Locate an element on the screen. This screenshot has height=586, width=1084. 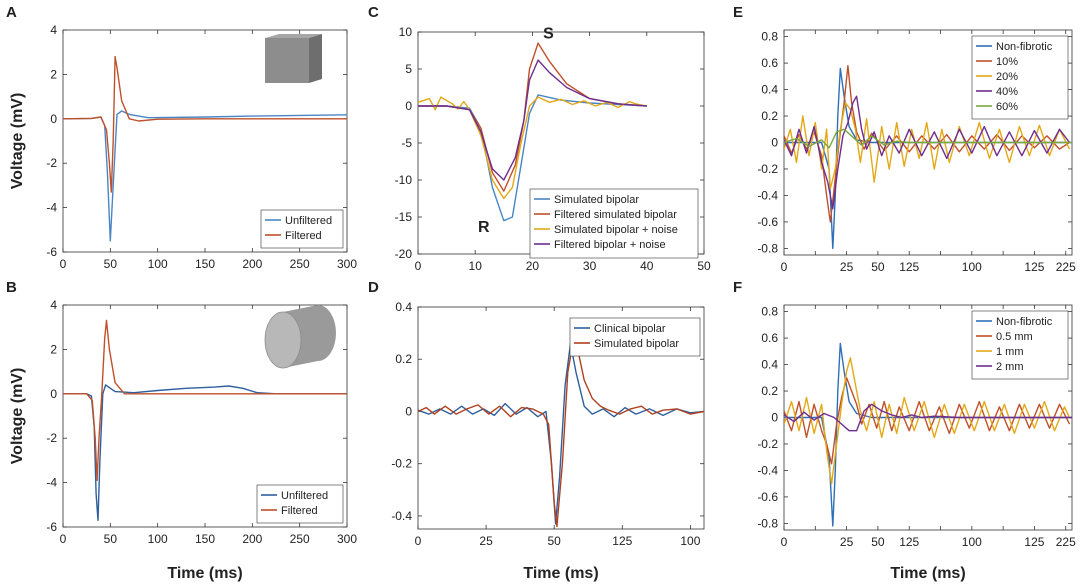
panel-d-series-line is located at coordinates (561, 434).